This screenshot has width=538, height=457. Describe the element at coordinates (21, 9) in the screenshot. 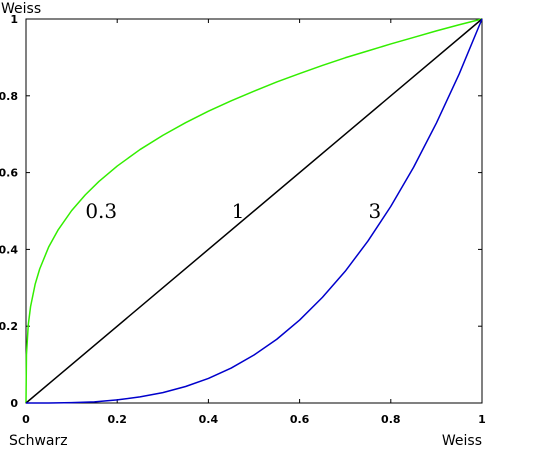

I see `y-axis-top-label: Weiss` at that location.